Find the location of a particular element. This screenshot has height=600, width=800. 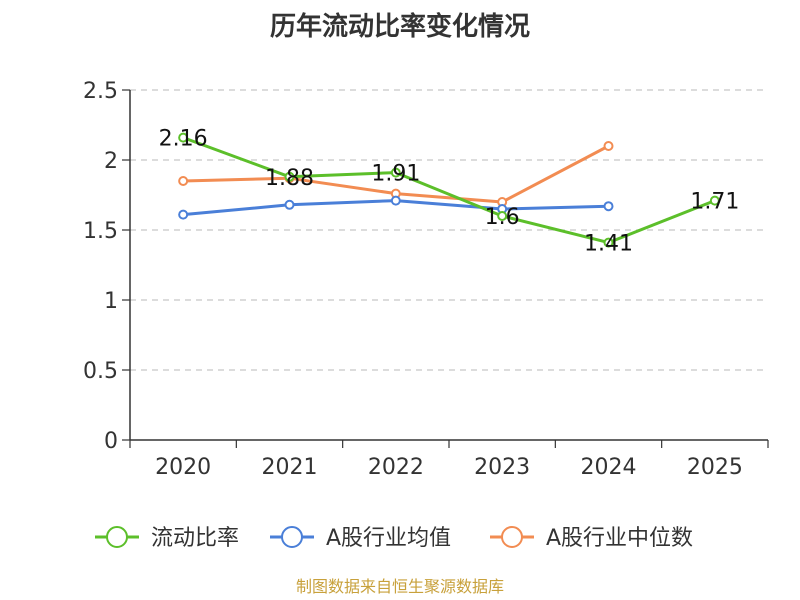

x-tick-label-2022: 2022 is located at coordinates (396, 467).